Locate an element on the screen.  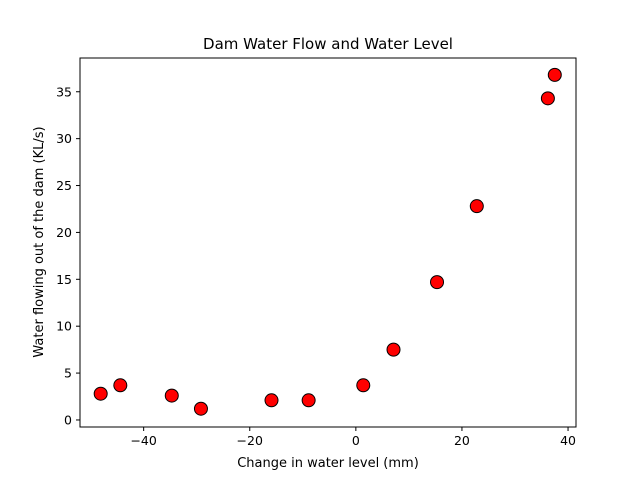
y-axis: 0 5 10 15 20 25 30 35 is located at coordinates (68, 255).